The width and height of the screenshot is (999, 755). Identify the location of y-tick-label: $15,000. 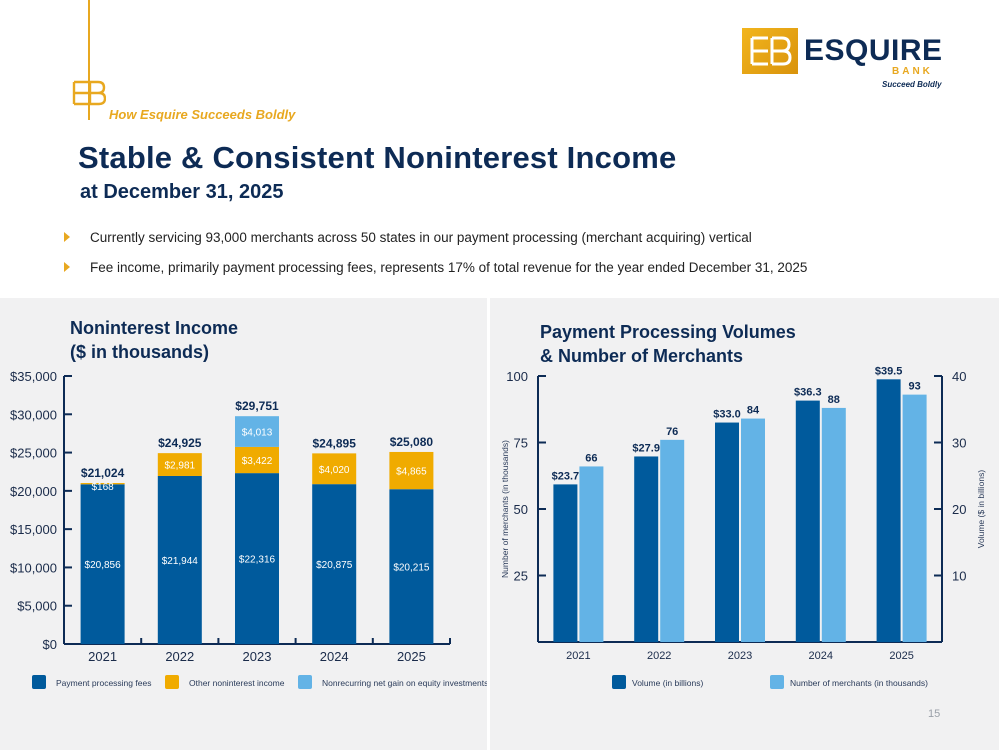
(33, 529).